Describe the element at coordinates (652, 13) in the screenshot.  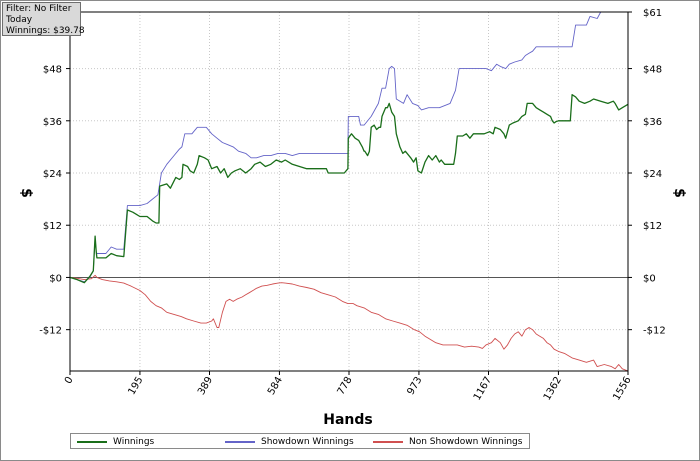
I see `y-tick-label-right: $61` at that location.